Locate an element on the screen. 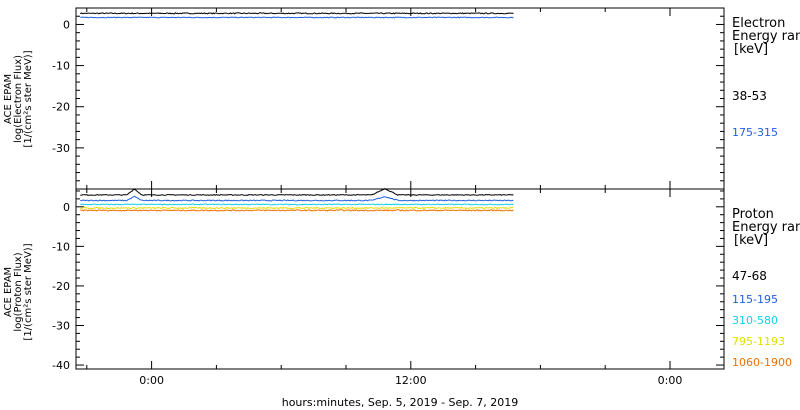 The height and width of the screenshot is (410, 800). electron-series is located at coordinates (296, 15).